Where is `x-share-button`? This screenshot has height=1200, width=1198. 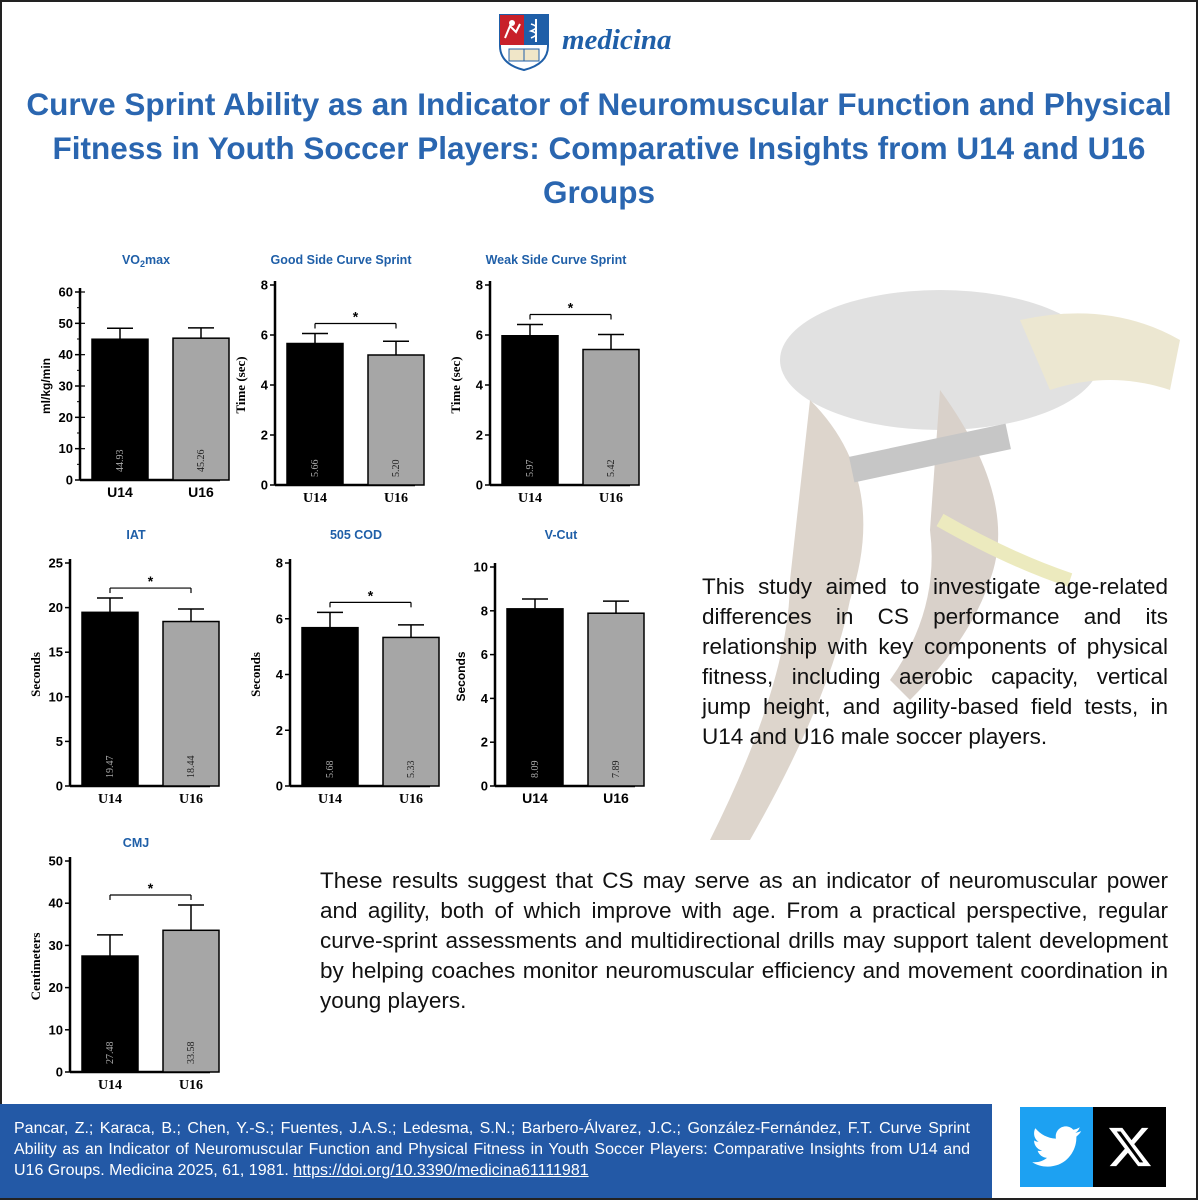 x-share-button is located at coordinates (1129, 1147).